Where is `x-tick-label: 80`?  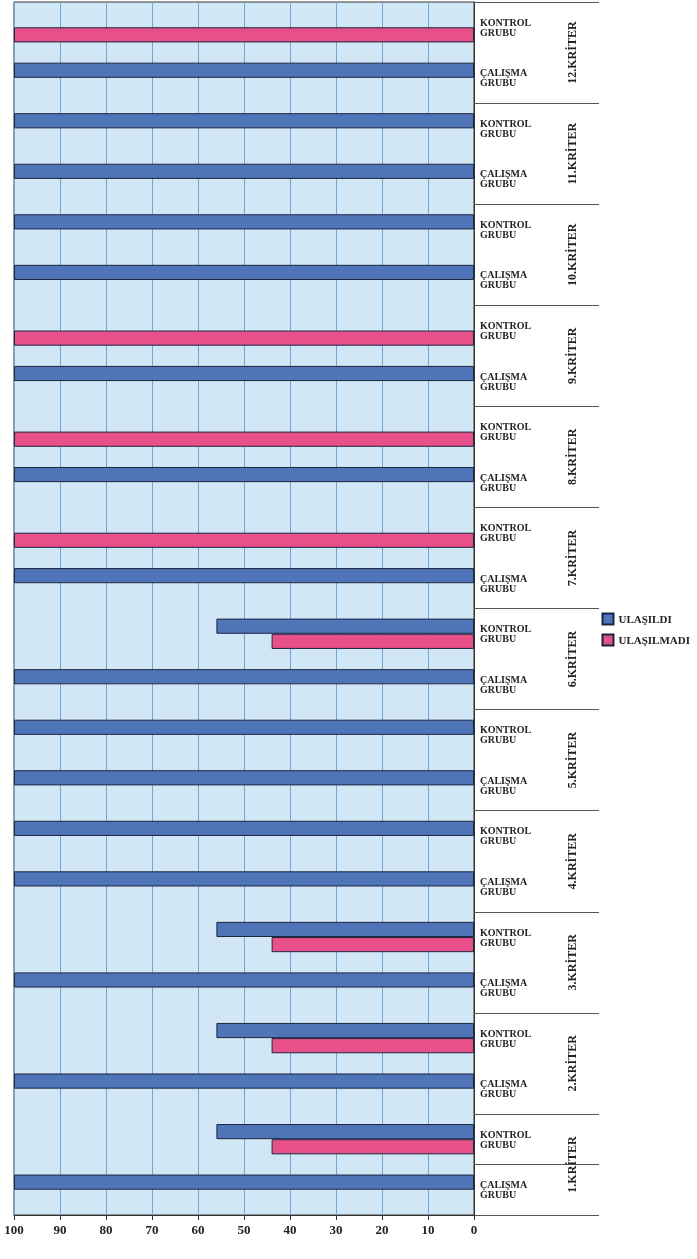 x-tick-label: 80 is located at coordinates (106, 1229).